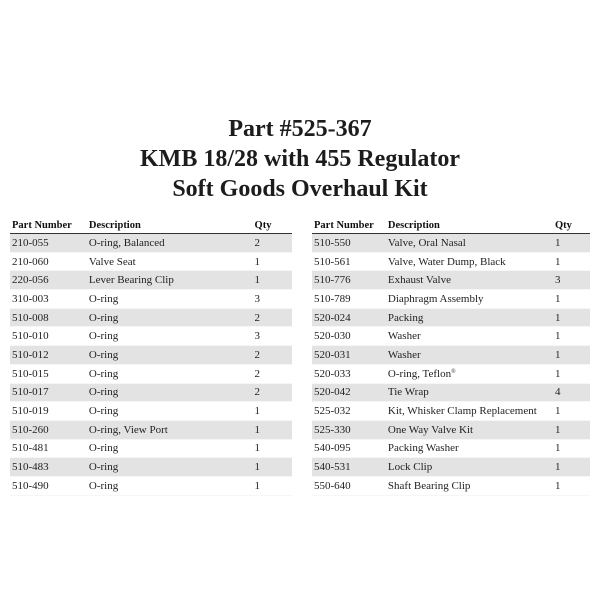 The width and height of the screenshot is (600, 600). What do you see at coordinates (332, 298) in the screenshot?
I see `part-number-cell-text: 510-789` at bounding box center [332, 298].